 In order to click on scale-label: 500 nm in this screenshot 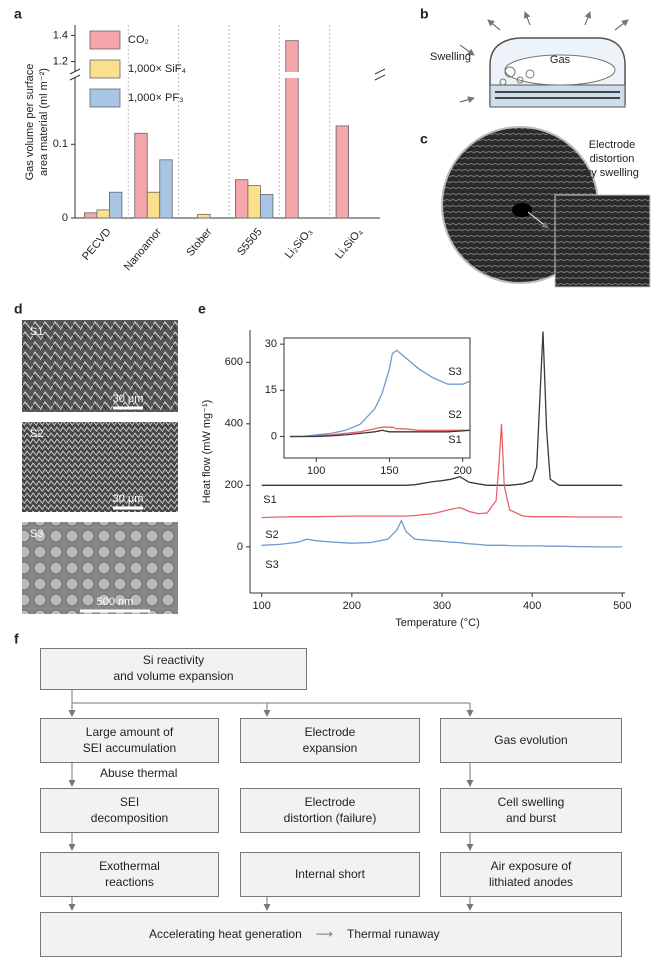, I will do `click(115, 602)`.